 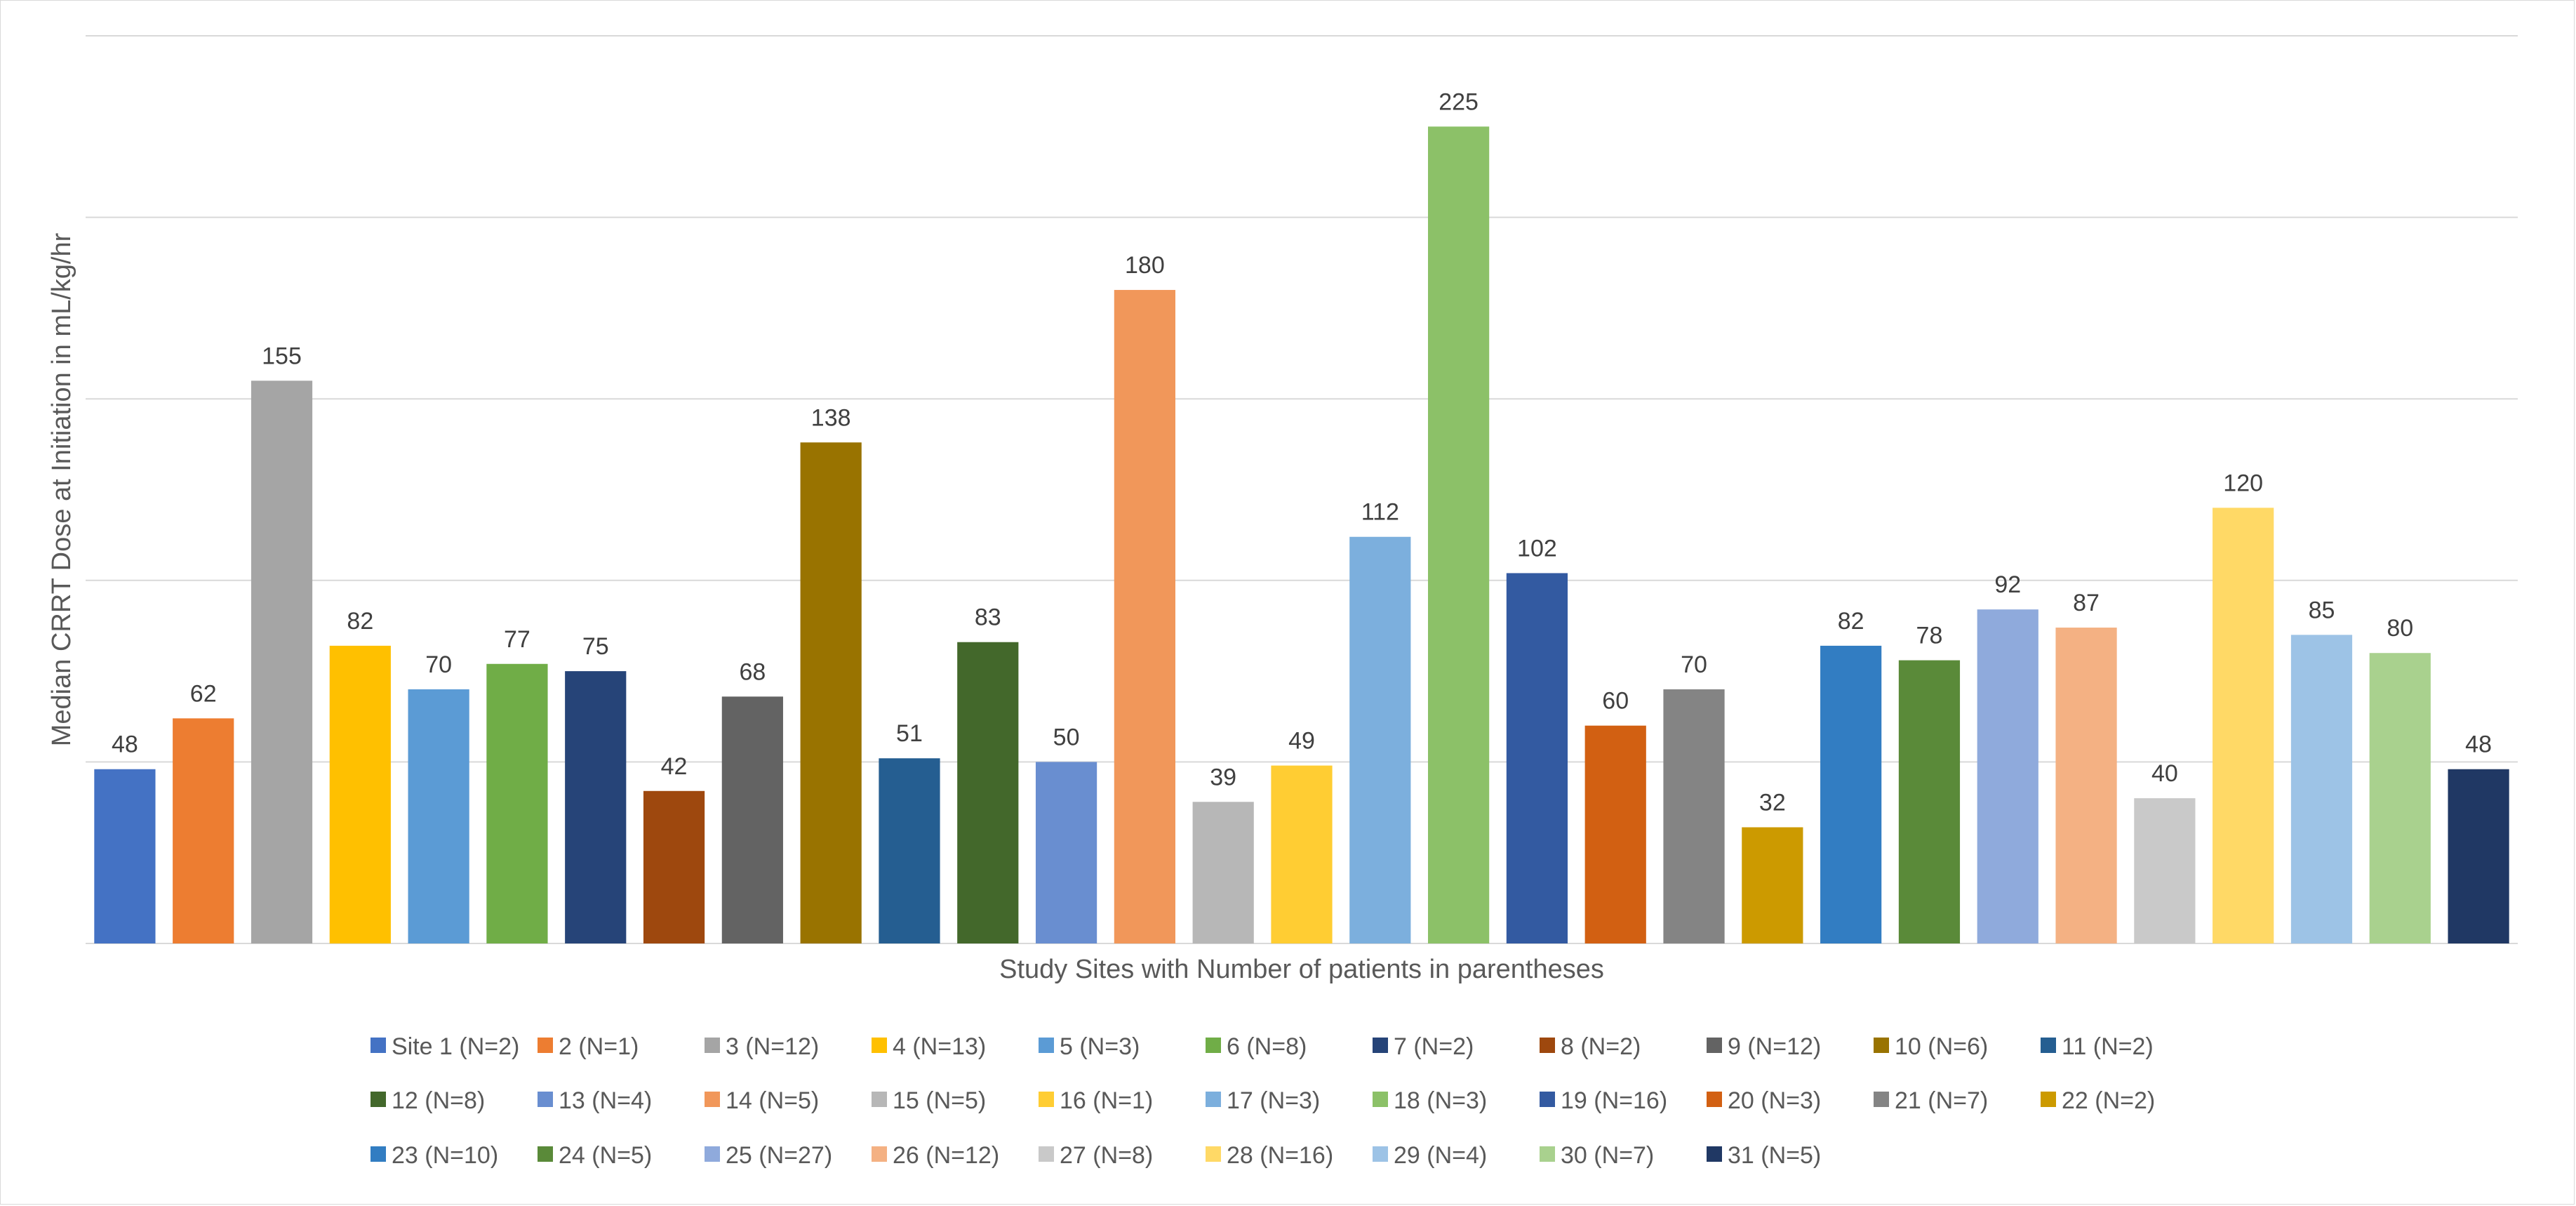 I want to click on legend-label: 31 (N=5), so click(x=1775, y=1155).